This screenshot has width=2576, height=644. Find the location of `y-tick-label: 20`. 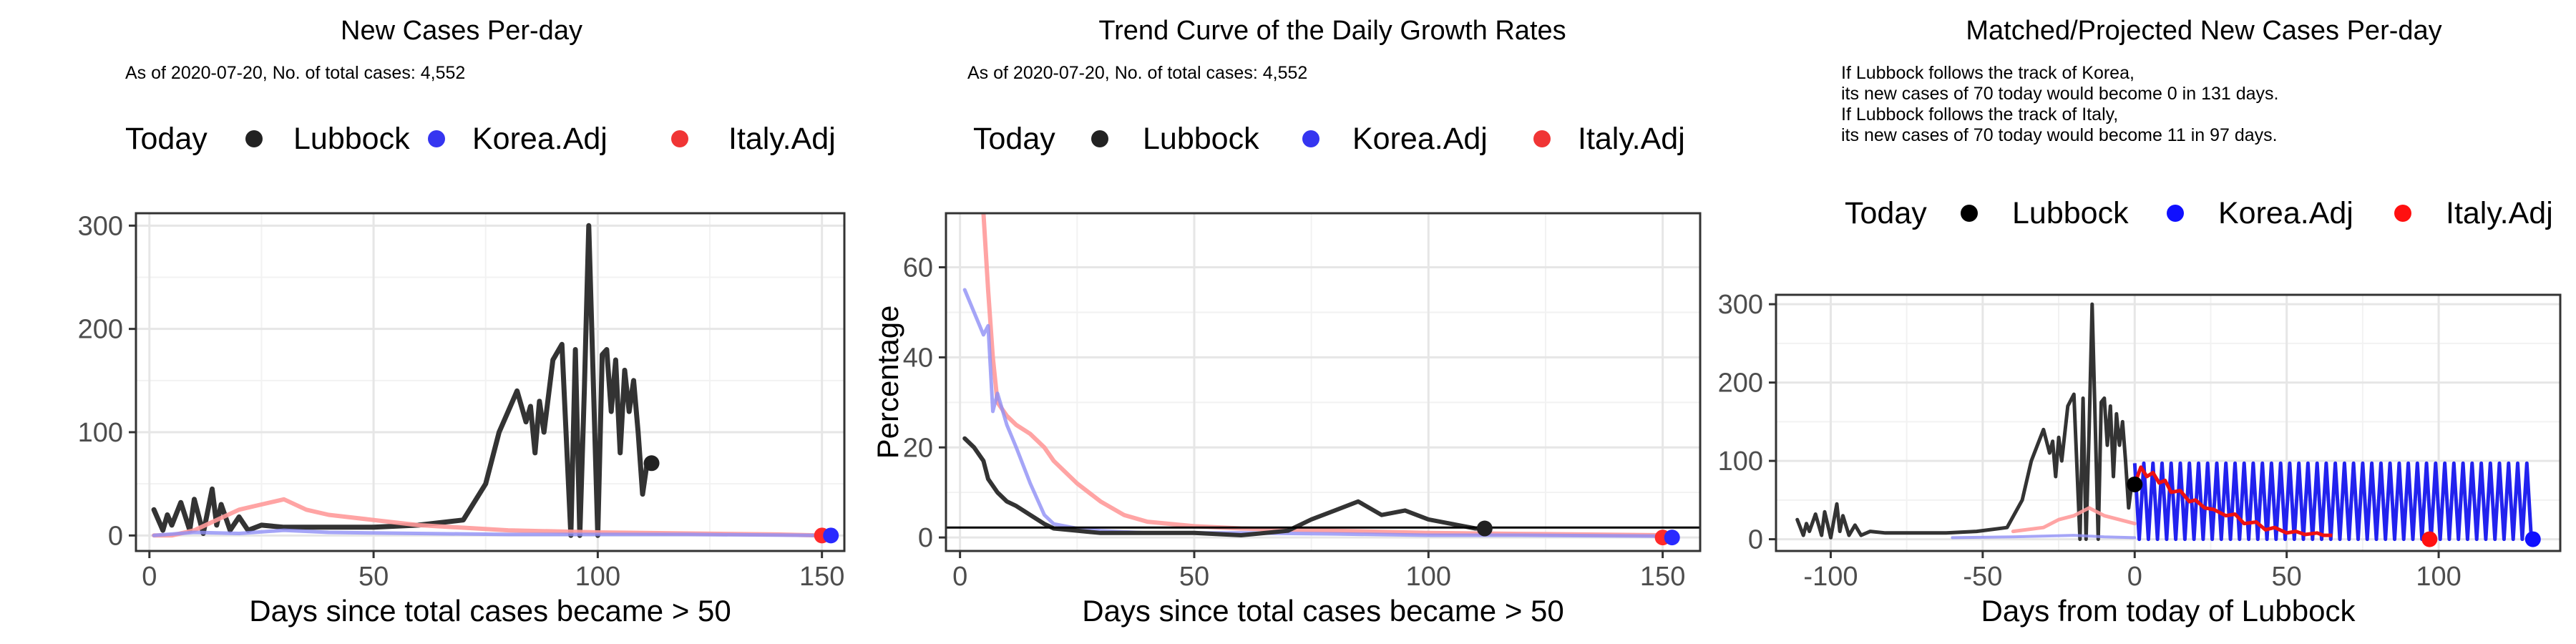

y-tick-label: 20 is located at coordinates (918, 448).